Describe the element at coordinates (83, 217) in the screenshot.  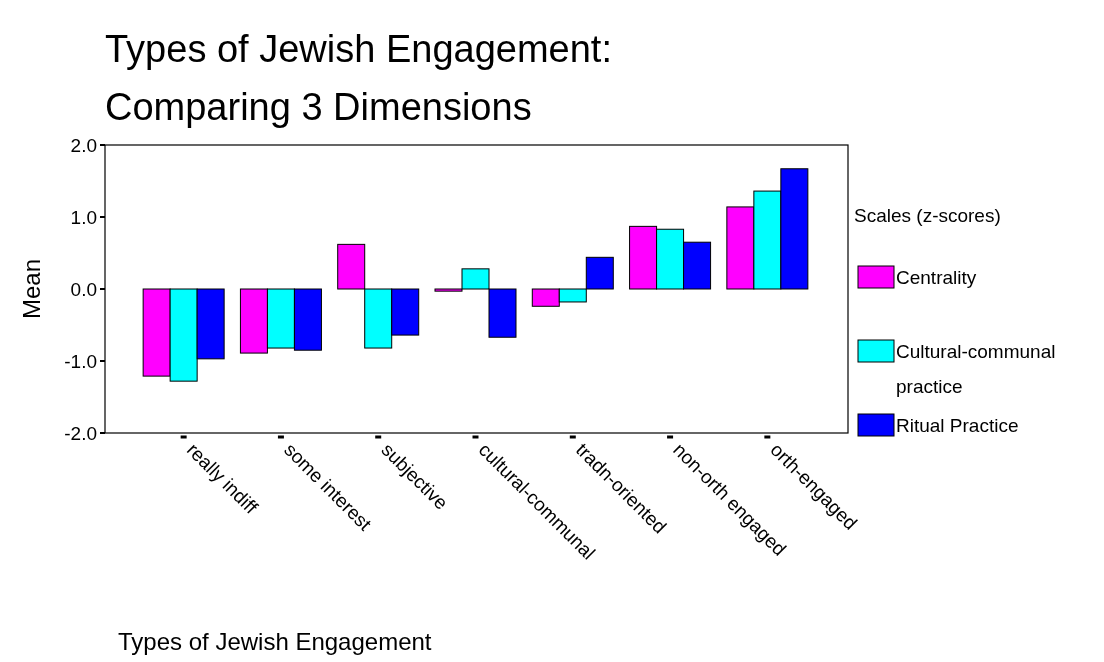
I see `y-tick-label: 1.0` at that location.